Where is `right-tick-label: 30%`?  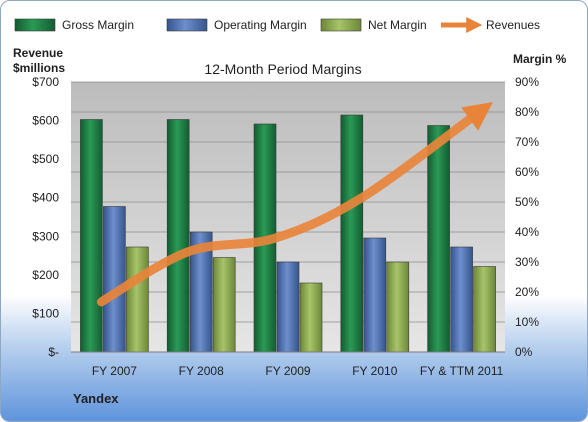 right-tick-label: 30% is located at coordinates (527, 262).